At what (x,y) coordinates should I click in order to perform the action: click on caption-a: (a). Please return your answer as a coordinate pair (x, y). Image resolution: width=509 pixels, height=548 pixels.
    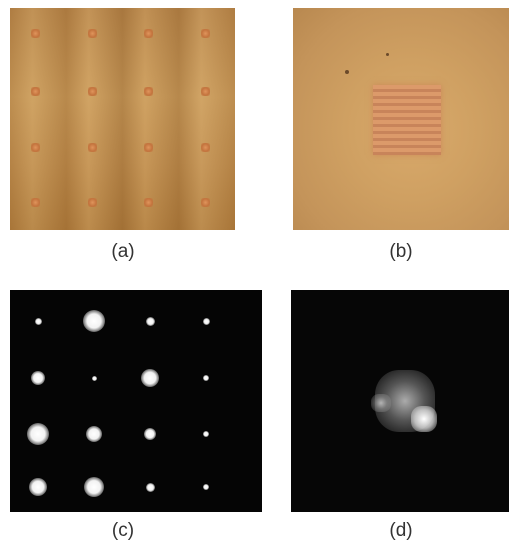
    Looking at the image, I should click on (123, 251).